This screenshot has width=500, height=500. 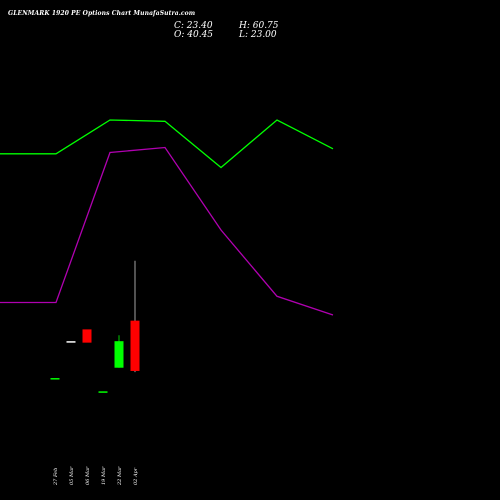 I want to click on candles, so click(x=95, y=326).